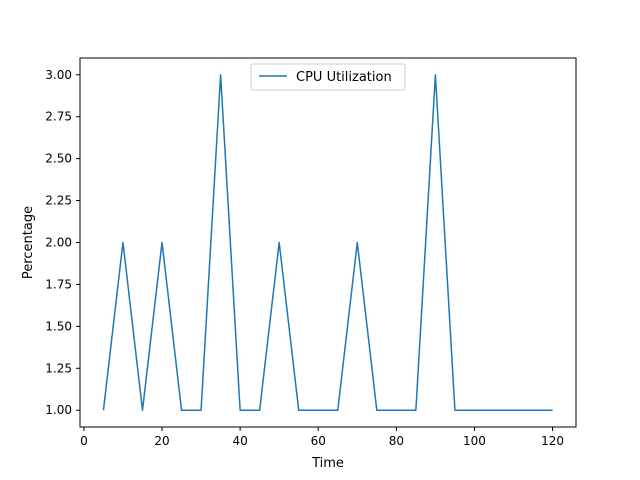 The height and width of the screenshot is (480, 640). I want to click on x-tick-label: 120, so click(552, 441).